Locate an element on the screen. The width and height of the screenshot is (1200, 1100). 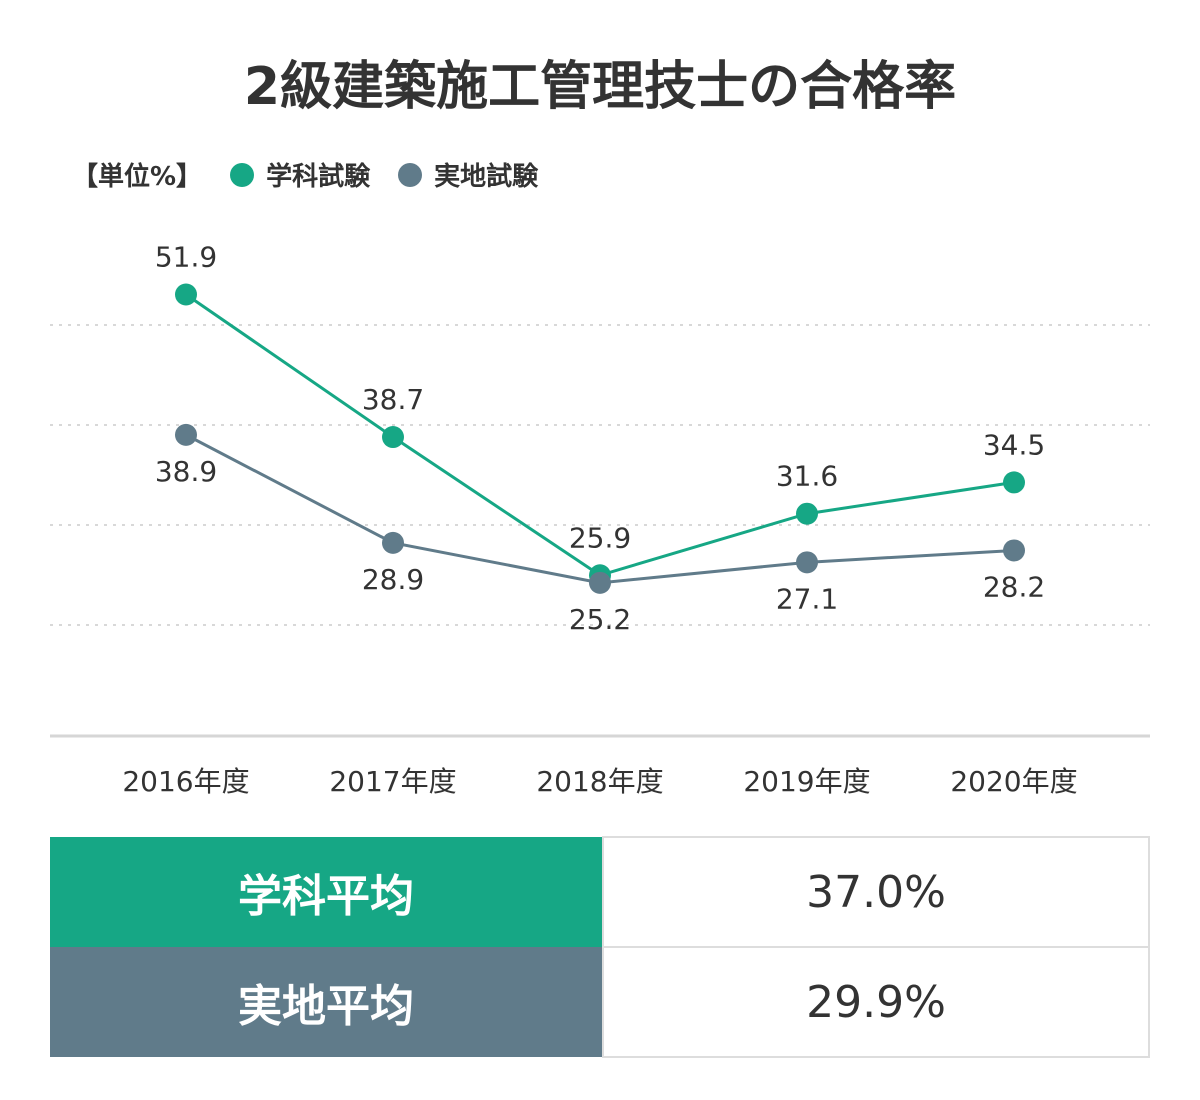
x-tick-label: 2016年度 is located at coordinates (185, 781).